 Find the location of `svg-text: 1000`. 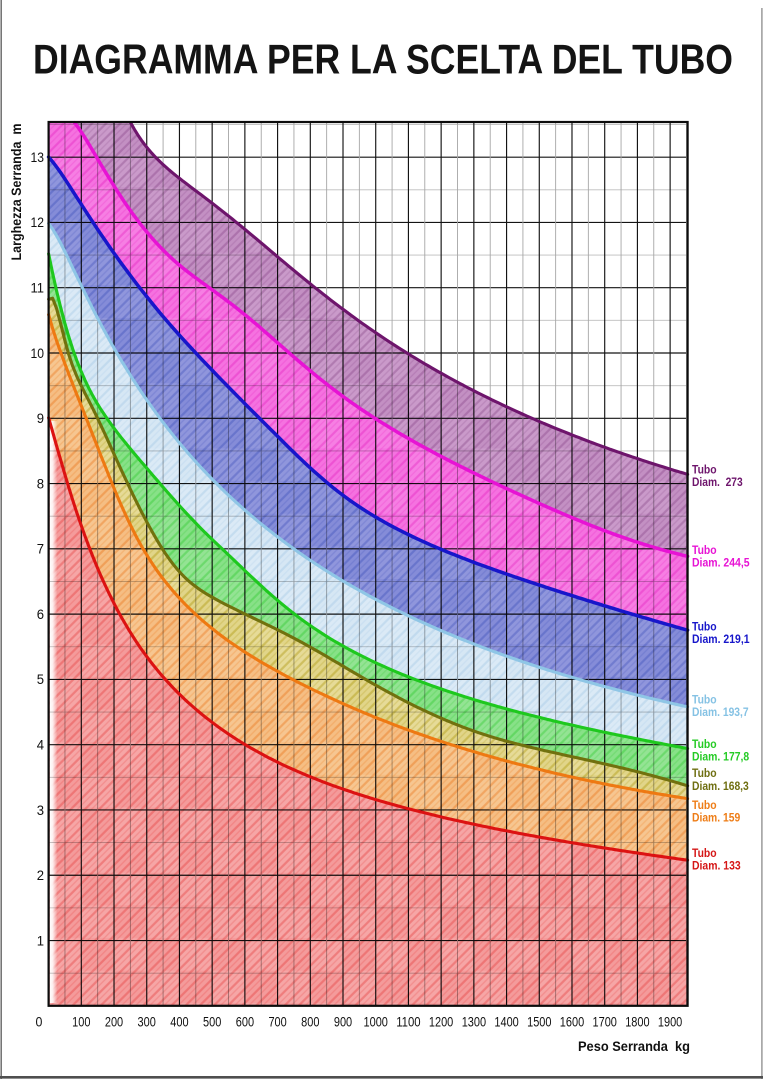

svg-text: 1000 is located at coordinates (376, 1022).